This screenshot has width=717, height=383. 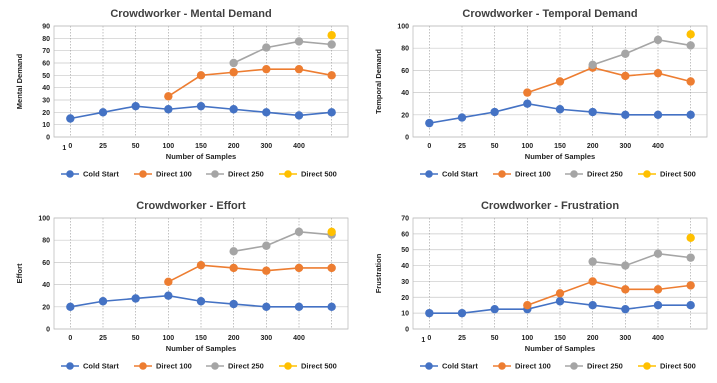 What do you see at coordinates (46, 263) in the screenshot?
I see `y-tick-label: 60` at bounding box center [46, 263].